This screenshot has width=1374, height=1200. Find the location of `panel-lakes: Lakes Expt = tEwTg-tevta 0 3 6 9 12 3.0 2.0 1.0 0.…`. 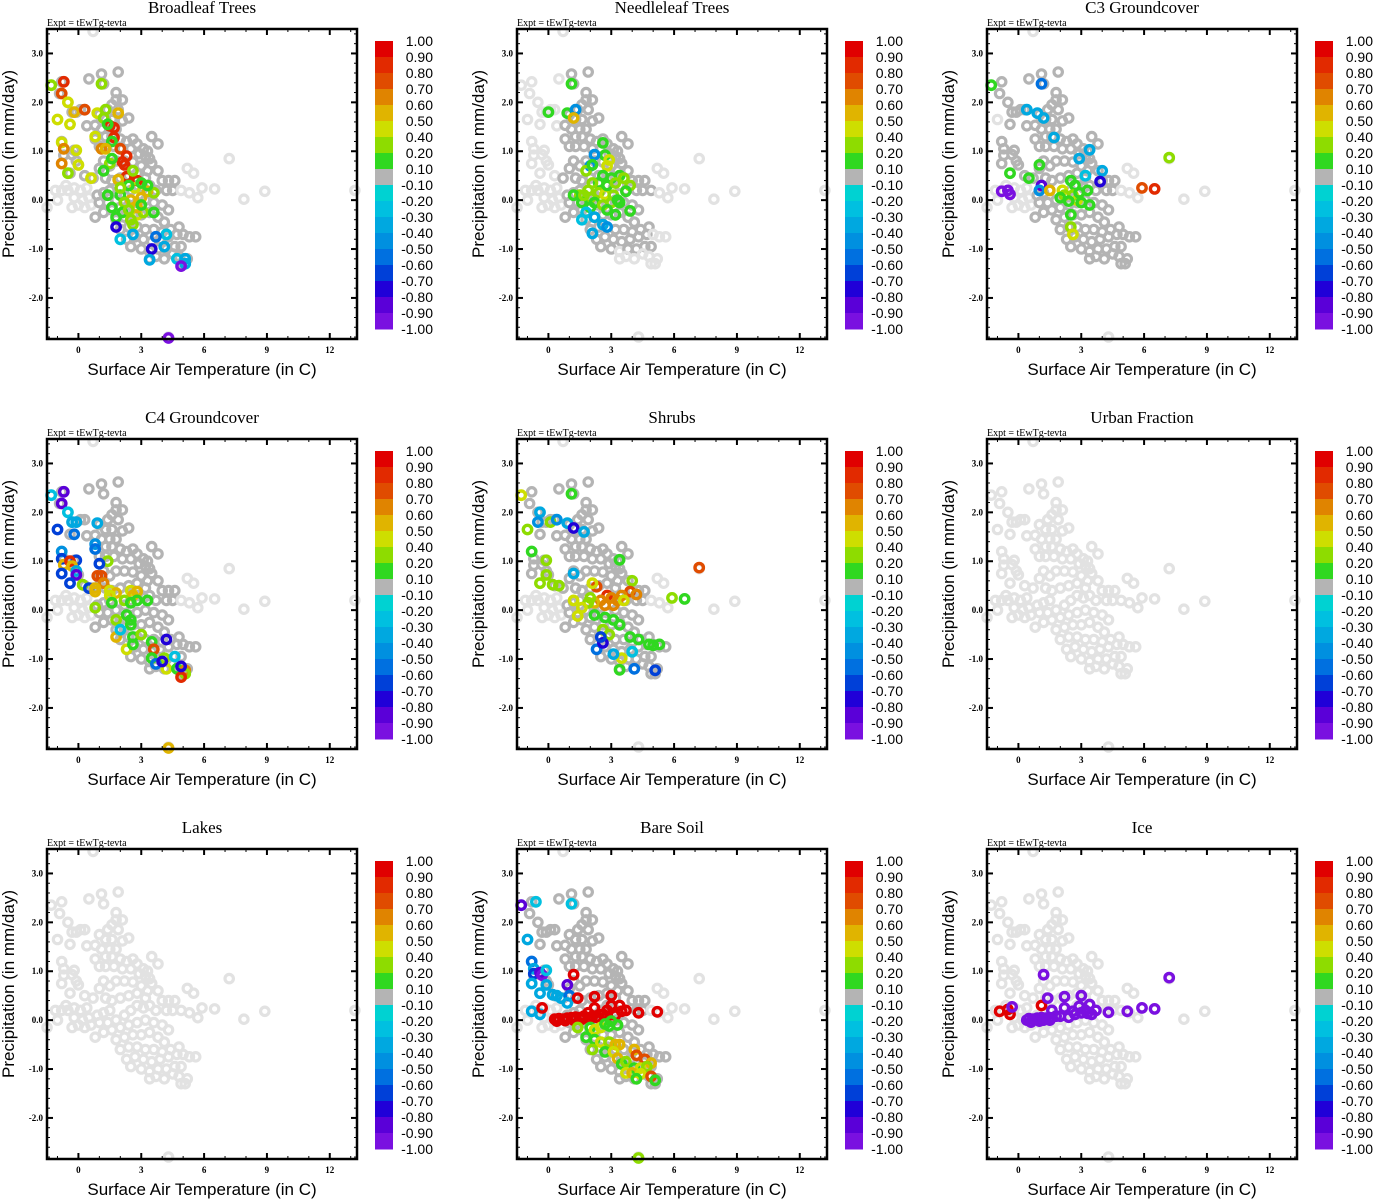

panel-lakes: Lakes Expt = tEwTg-tevta 0 3 6 9 12 3.0 2.0 1.0 0.… is located at coordinates (216, 1008).